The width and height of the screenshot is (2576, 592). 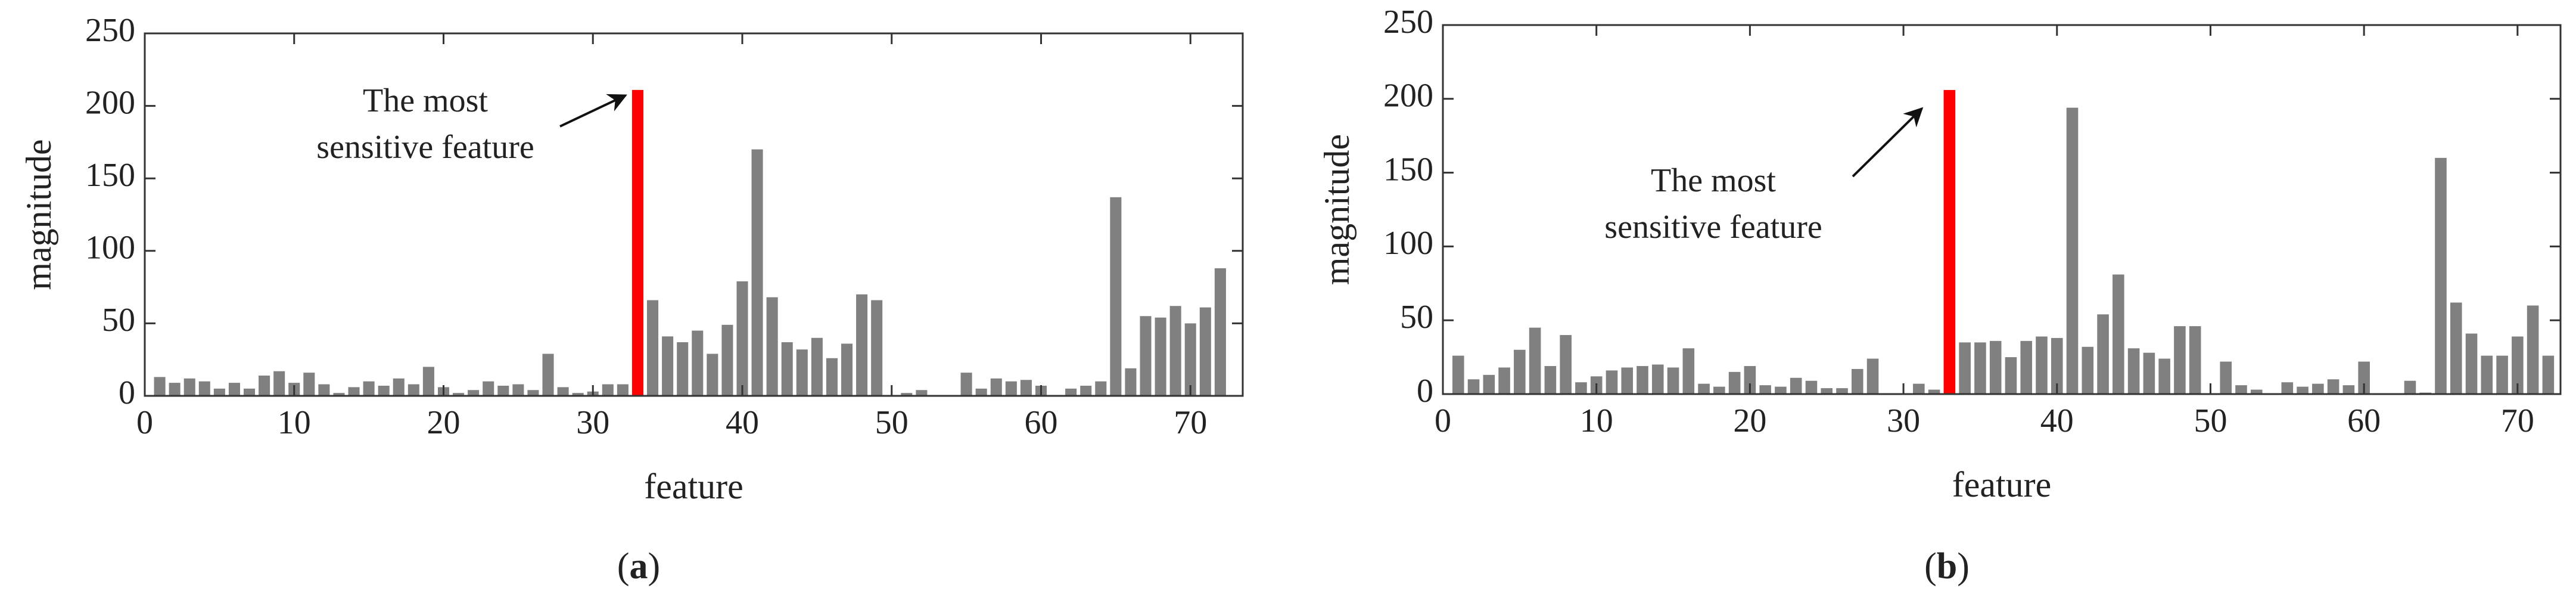 I want to click on arrow, so click(x=593, y=111).